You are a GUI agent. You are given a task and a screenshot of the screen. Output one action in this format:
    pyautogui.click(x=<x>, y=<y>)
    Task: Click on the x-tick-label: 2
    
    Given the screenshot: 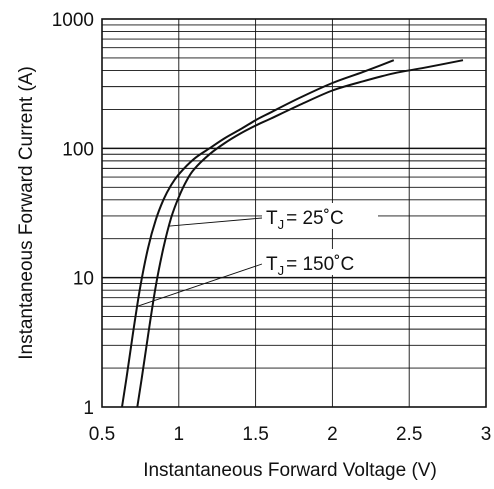 What is the action you would take?
    pyautogui.click(x=332, y=434)
    